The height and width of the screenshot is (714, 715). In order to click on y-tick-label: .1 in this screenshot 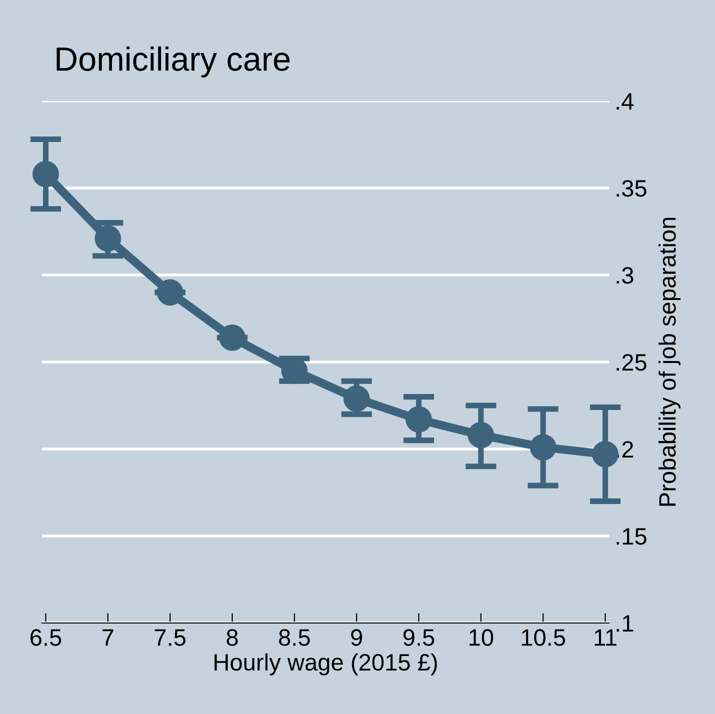, I will do `click(625, 623)`.